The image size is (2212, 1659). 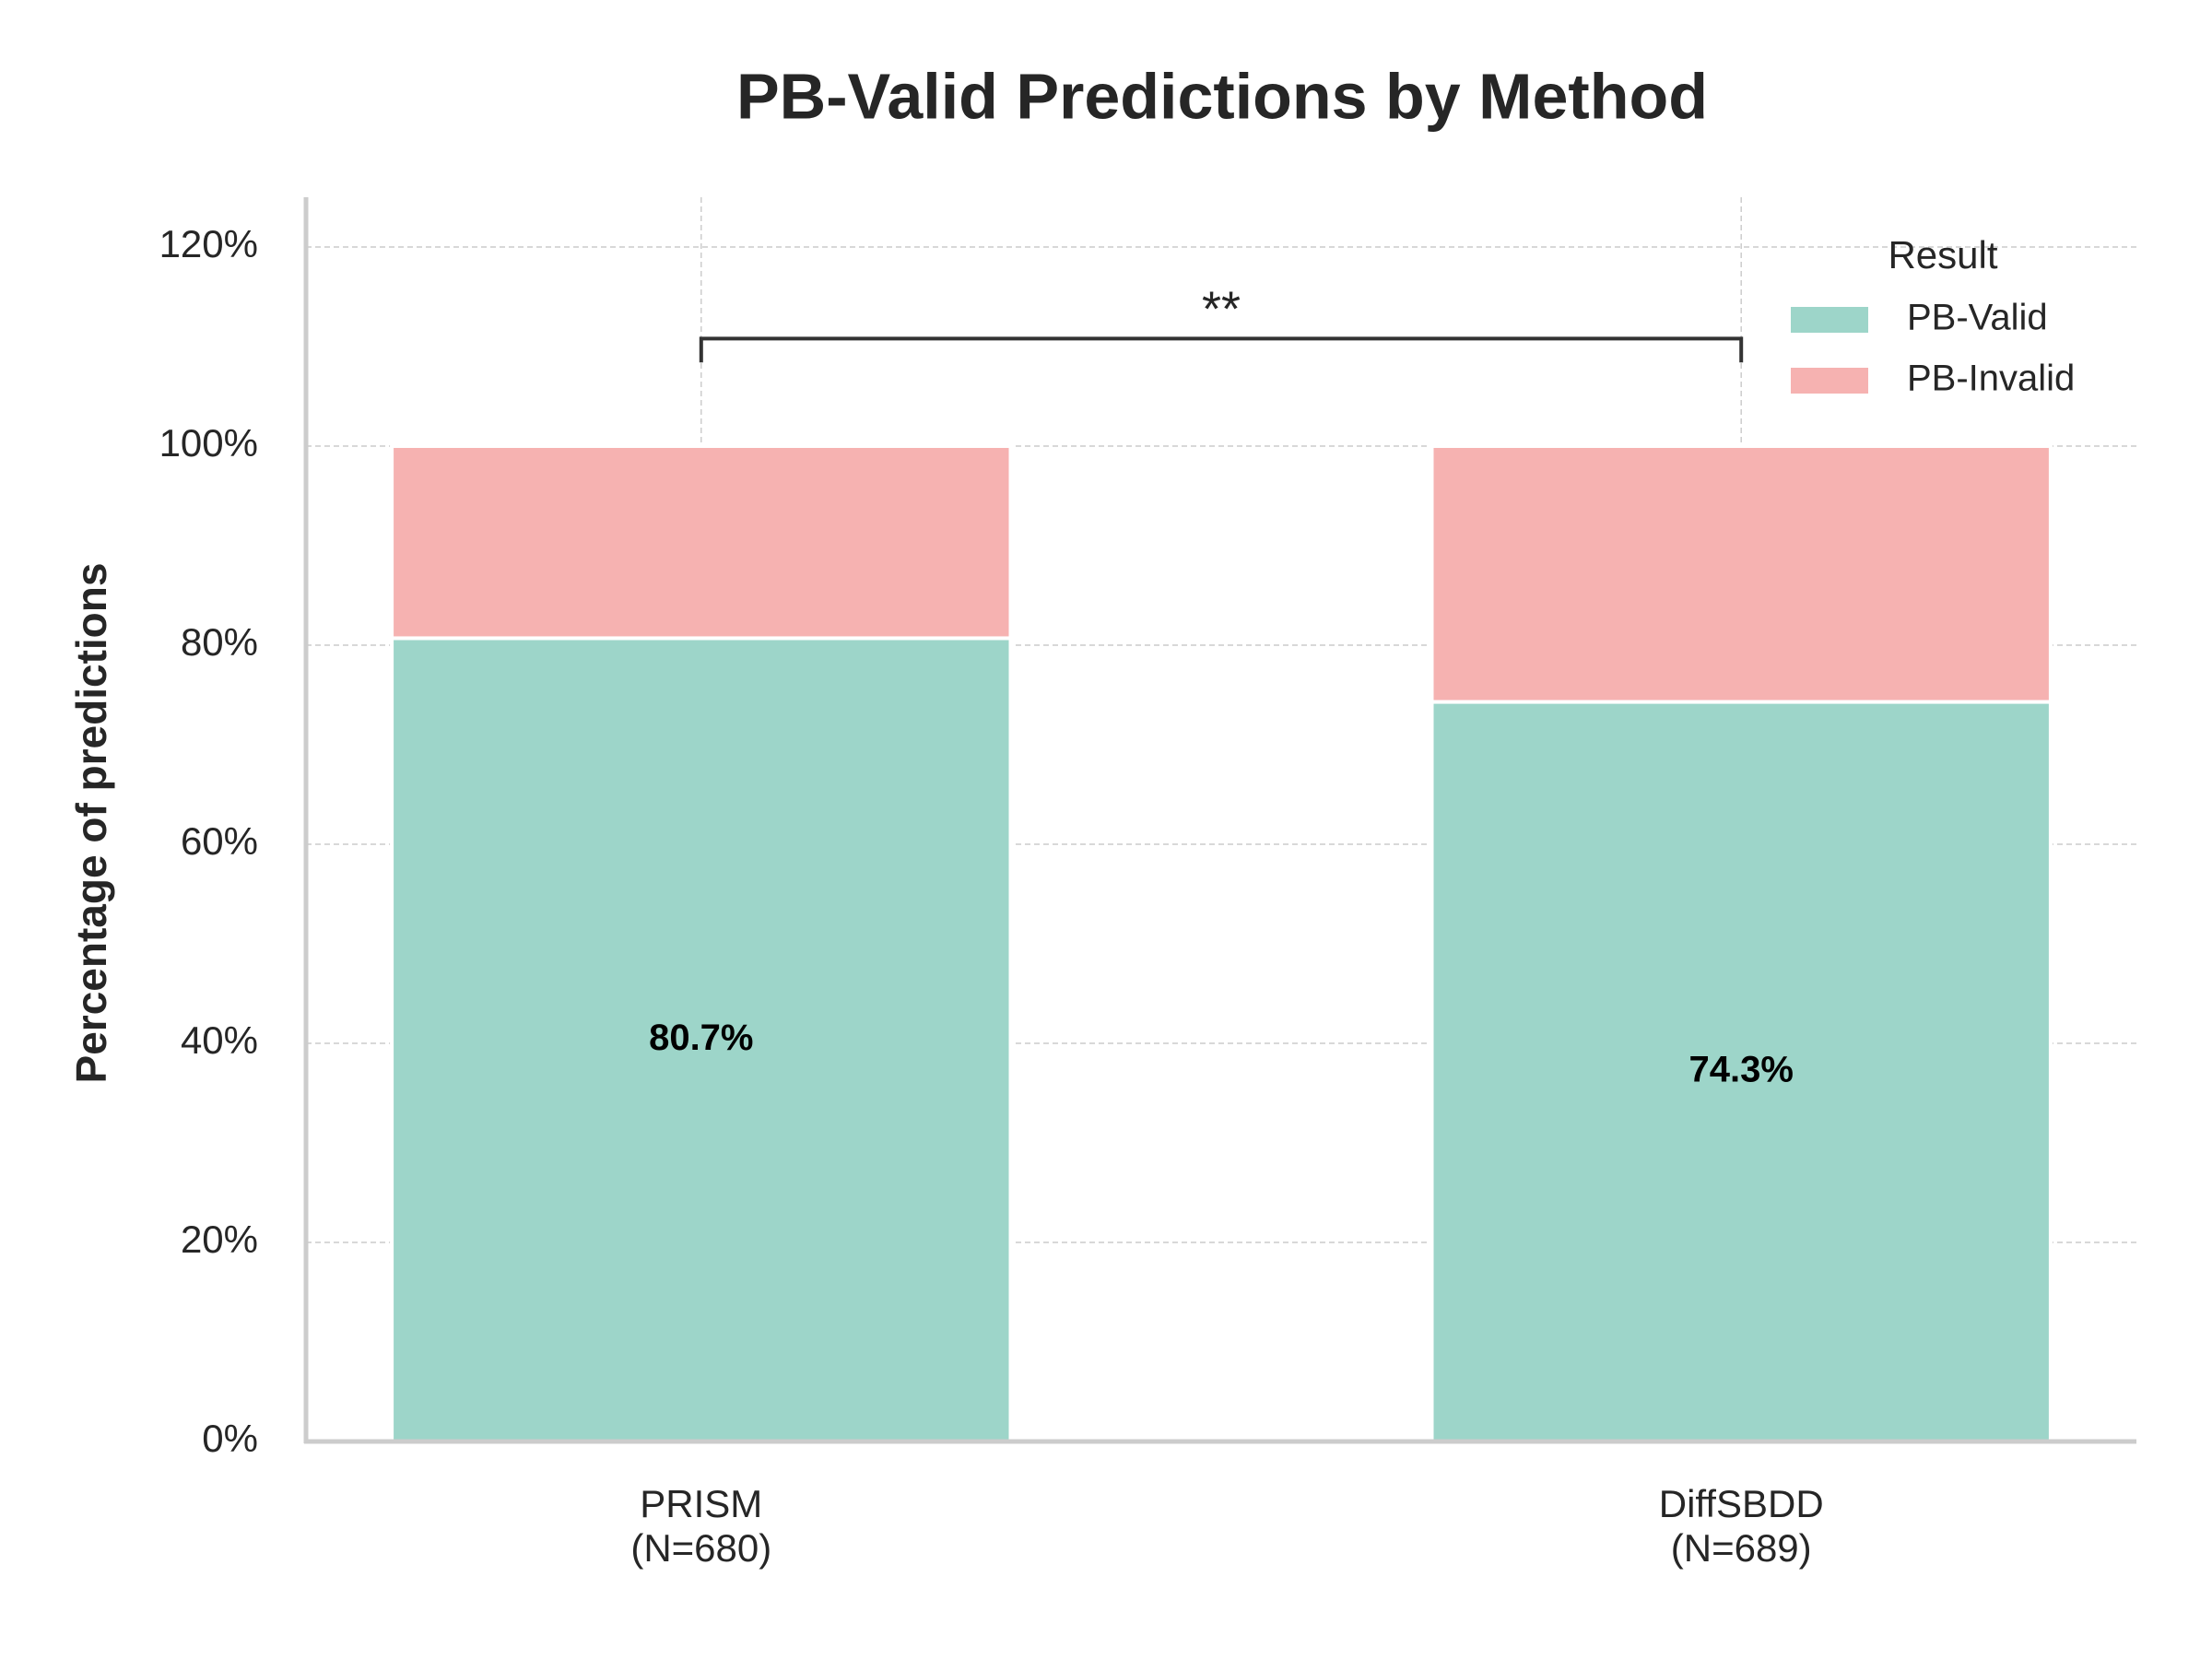 I want to click on significance-bracket, so click(x=1221, y=349).